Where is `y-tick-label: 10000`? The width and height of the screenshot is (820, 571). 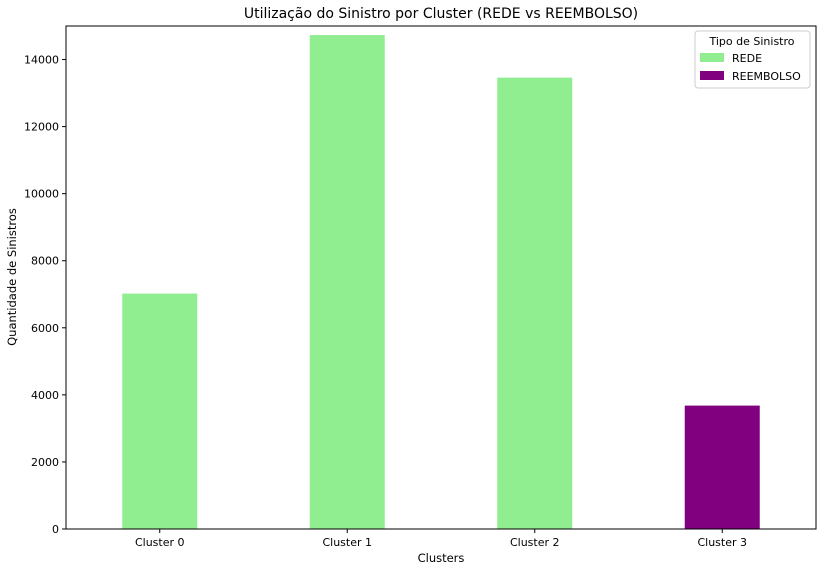 y-tick-label: 10000 is located at coordinates (41, 194).